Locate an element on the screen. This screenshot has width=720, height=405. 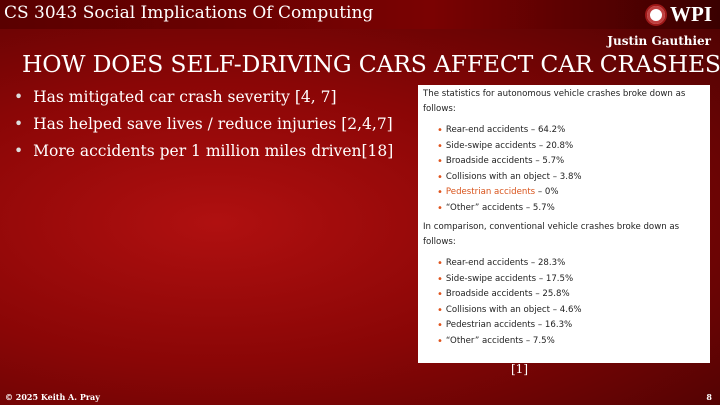
list-item: • Rear-end accidents – 64.2% is located at coordinates (501, 130).